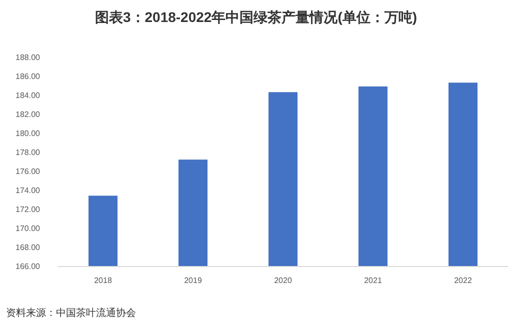 The image size is (512, 332). Describe the element at coordinates (463, 280) in the screenshot. I see `x-tick-label: 2022` at that location.